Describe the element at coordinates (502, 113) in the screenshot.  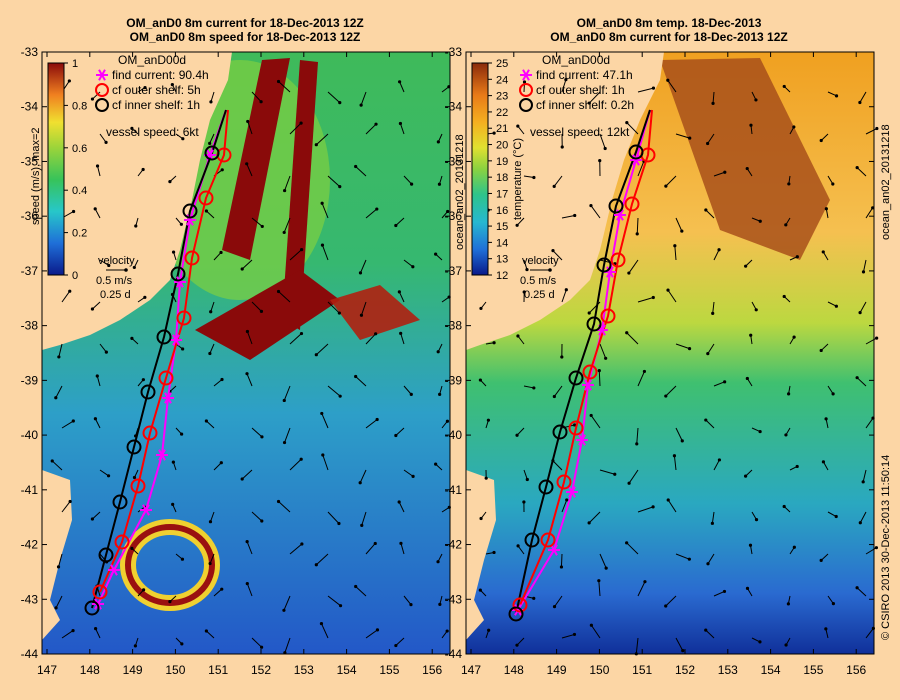
I see `colorbar-tick-label: 22` at that location.